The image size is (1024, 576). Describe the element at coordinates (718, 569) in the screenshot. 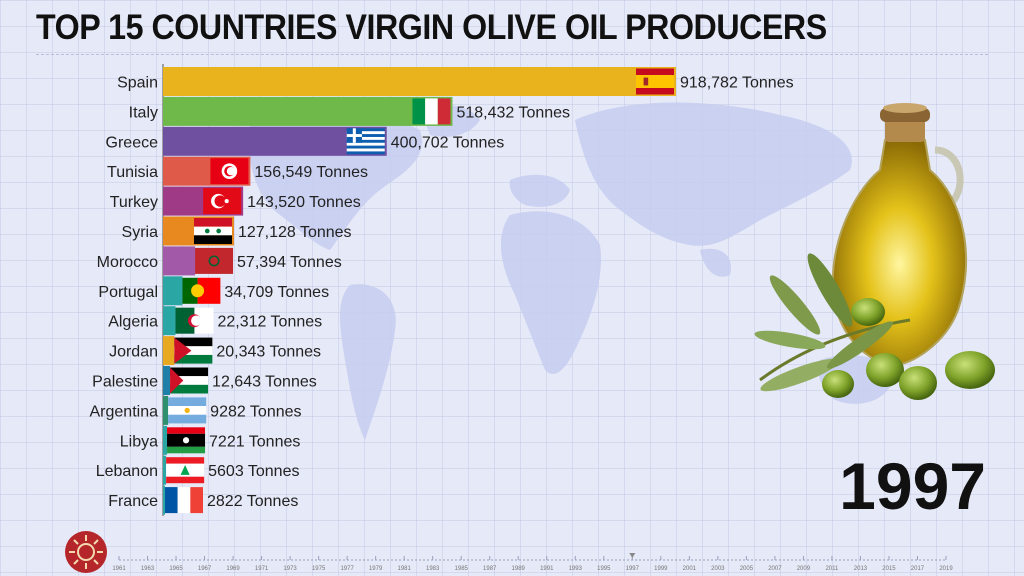

I see `timeline-tick-label: 2003` at that location.